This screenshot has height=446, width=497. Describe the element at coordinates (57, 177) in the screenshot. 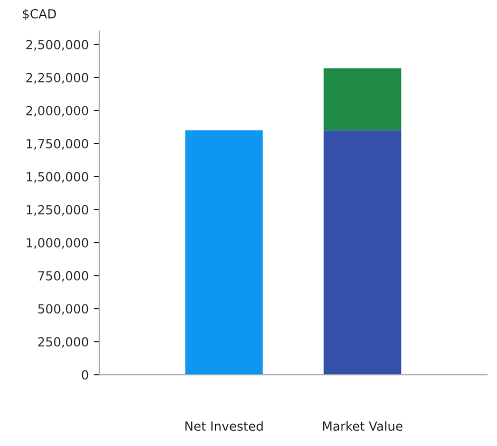

I see `y-tick-label: 1,500,000` at that location.